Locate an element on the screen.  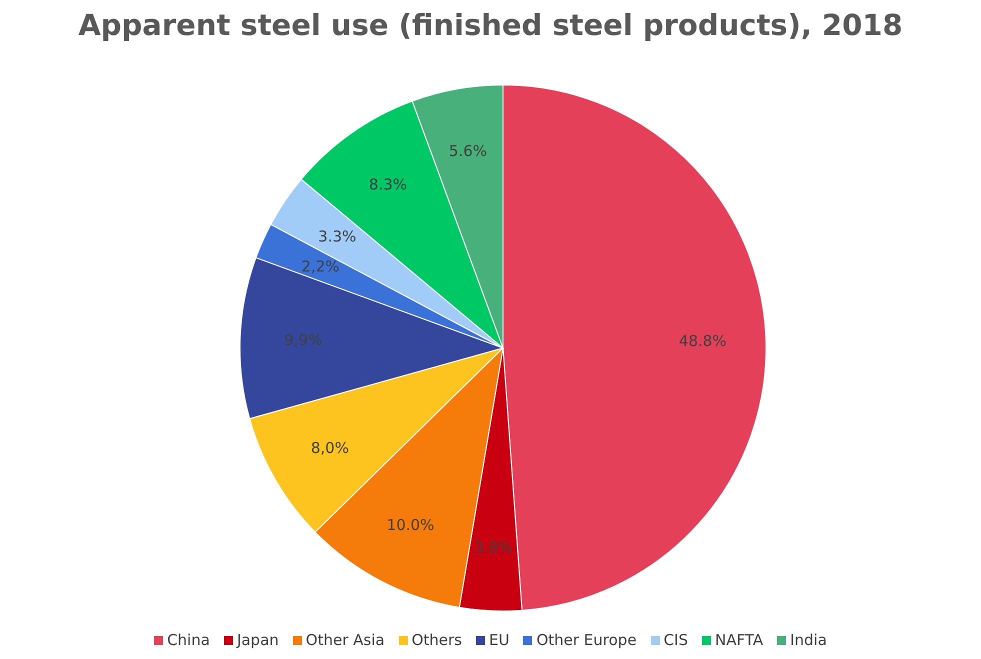
legend-label: NAFTA is located at coordinates (739, 640).